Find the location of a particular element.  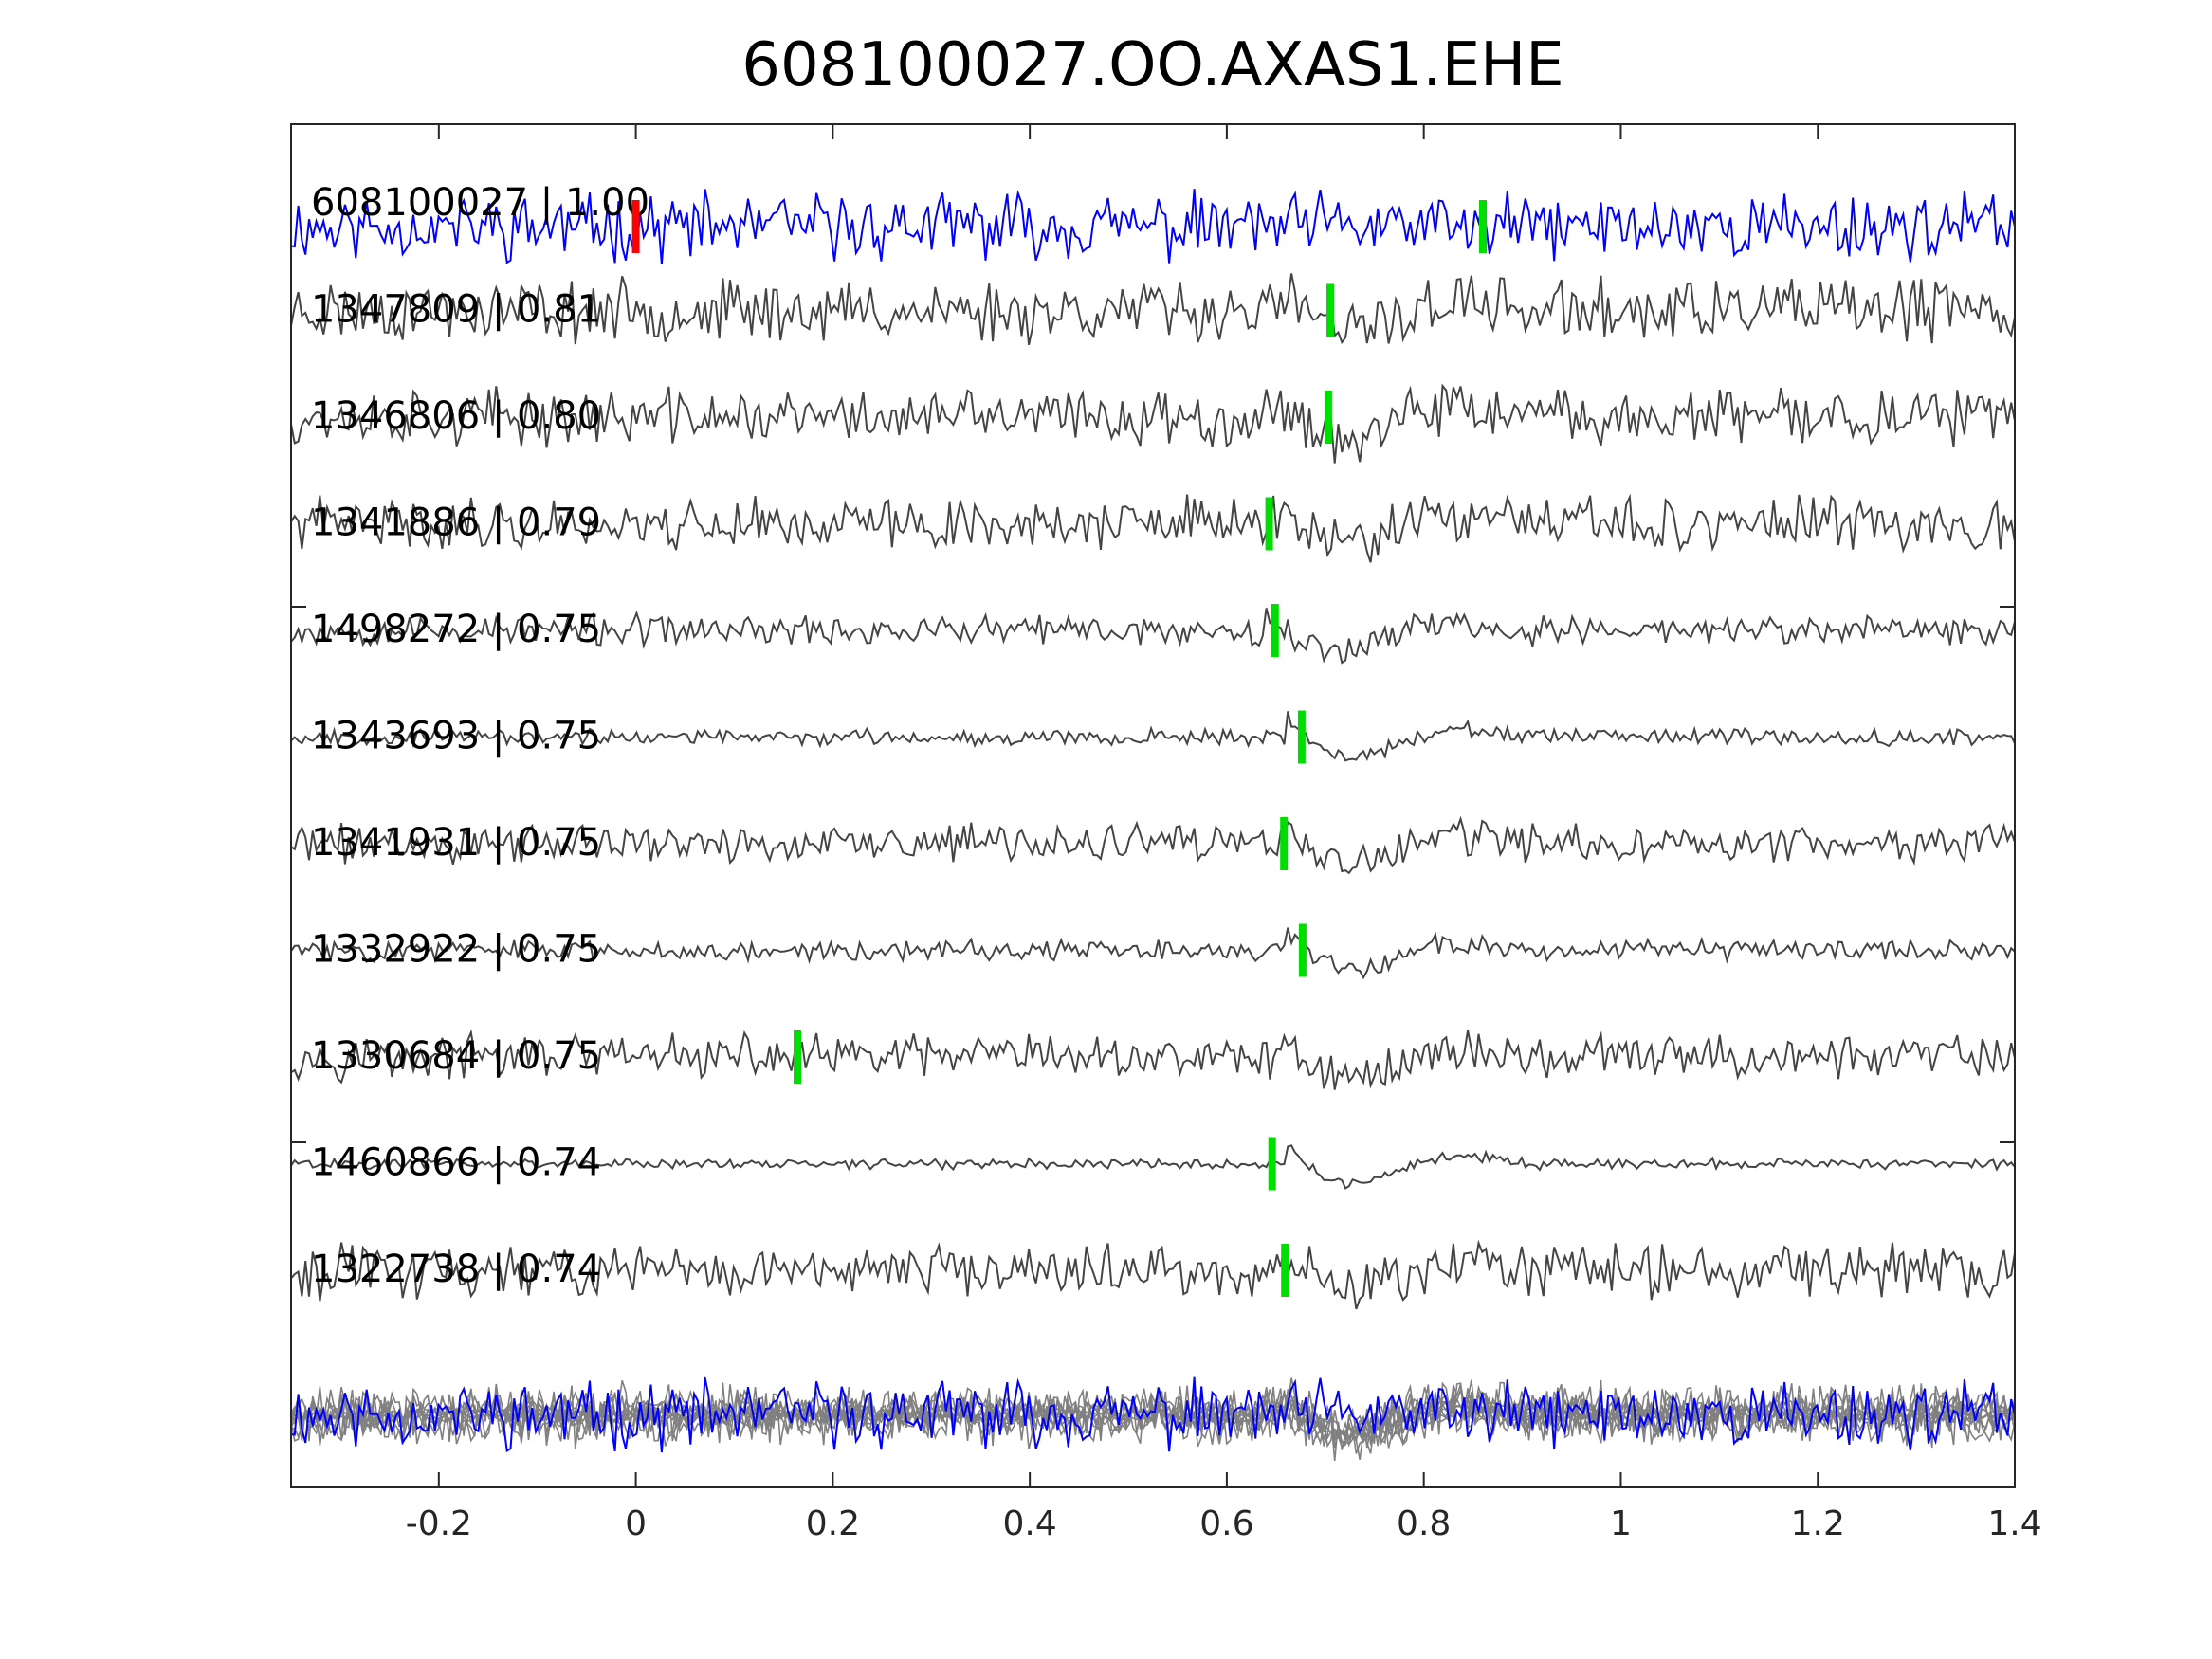

trace-label: 1346806 | 0.80 is located at coordinates (456, 416).